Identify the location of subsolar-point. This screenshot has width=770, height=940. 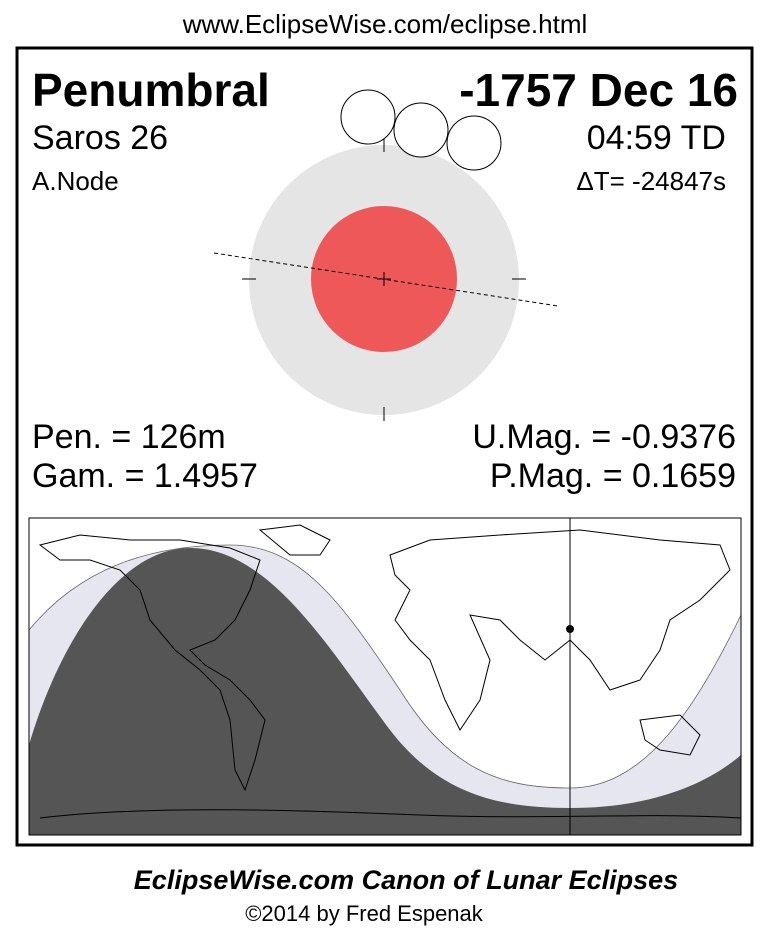
(570, 629).